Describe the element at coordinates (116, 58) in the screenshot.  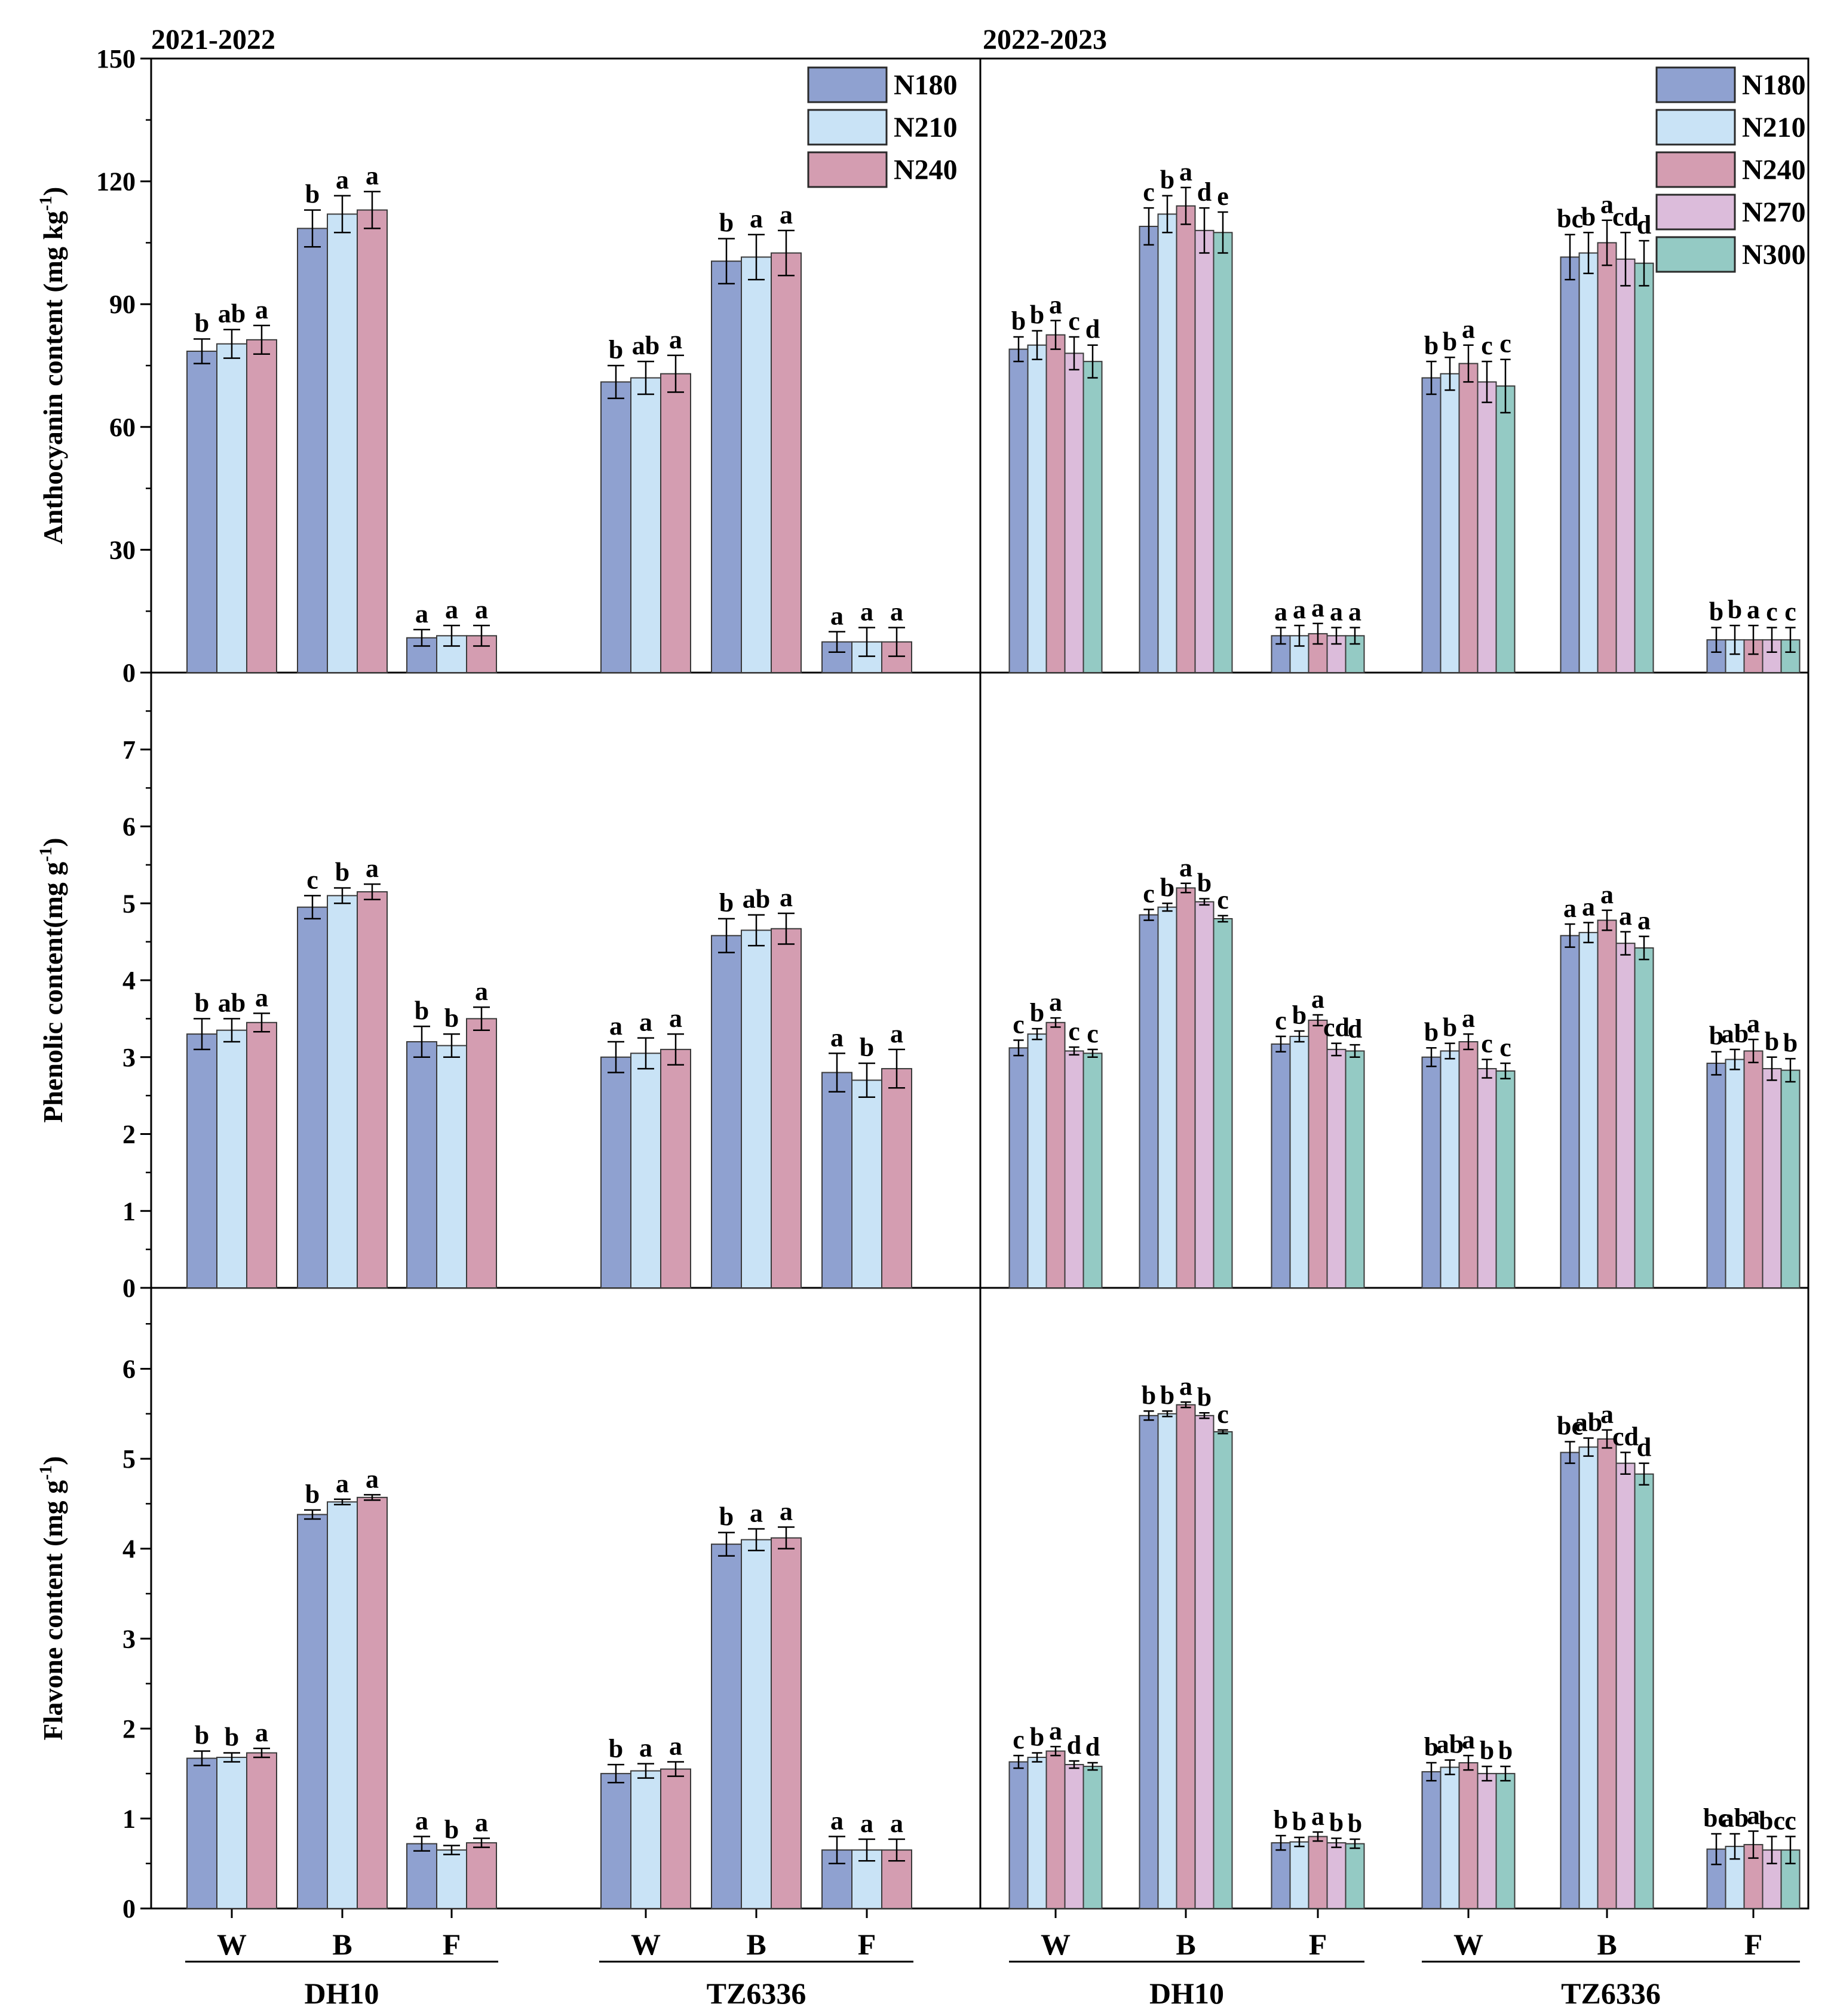
I see `y-tick-label: 150` at that location.